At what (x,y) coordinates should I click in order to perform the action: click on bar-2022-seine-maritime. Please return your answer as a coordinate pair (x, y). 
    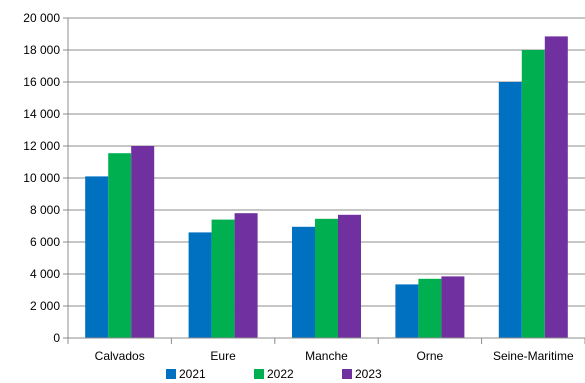
    Looking at the image, I should click on (533, 194).